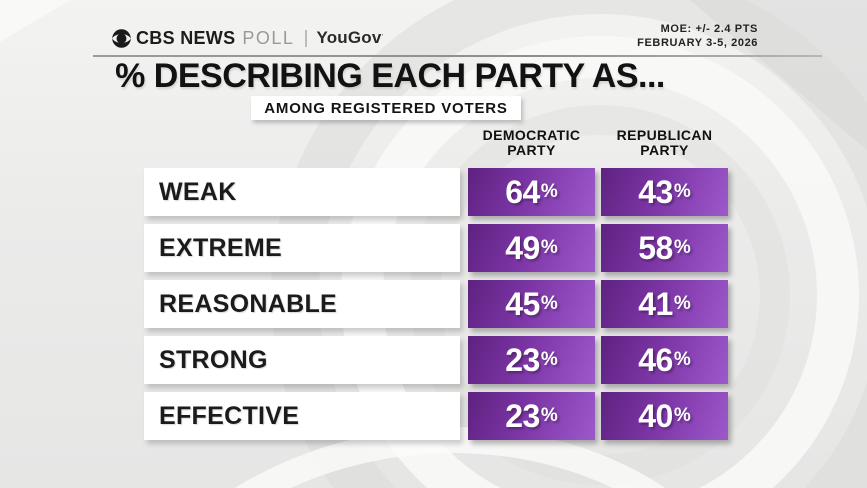 The height and width of the screenshot is (488, 867). I want to click on brand-divider, so click(306, 38).